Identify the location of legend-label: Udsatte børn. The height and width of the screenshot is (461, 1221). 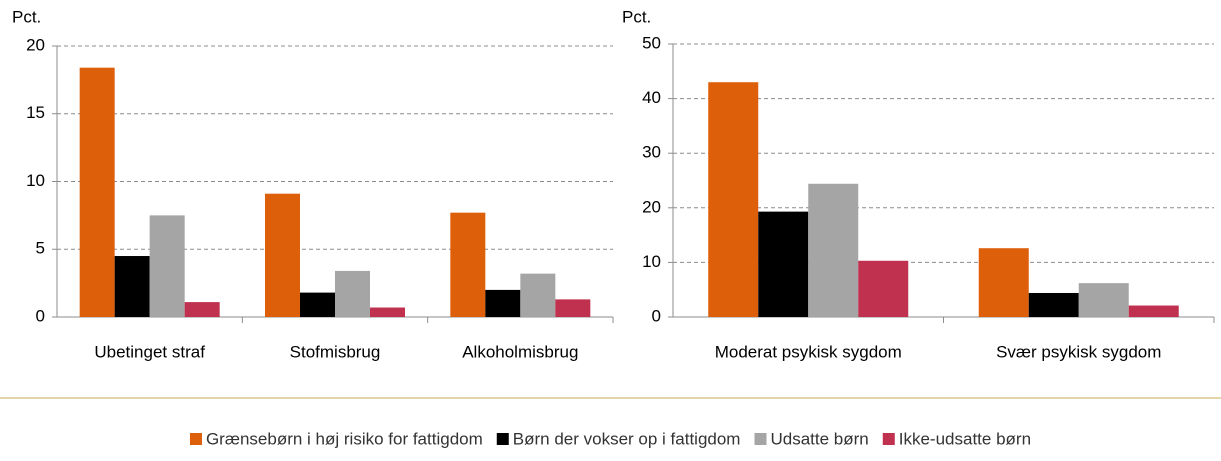
(819, 438).